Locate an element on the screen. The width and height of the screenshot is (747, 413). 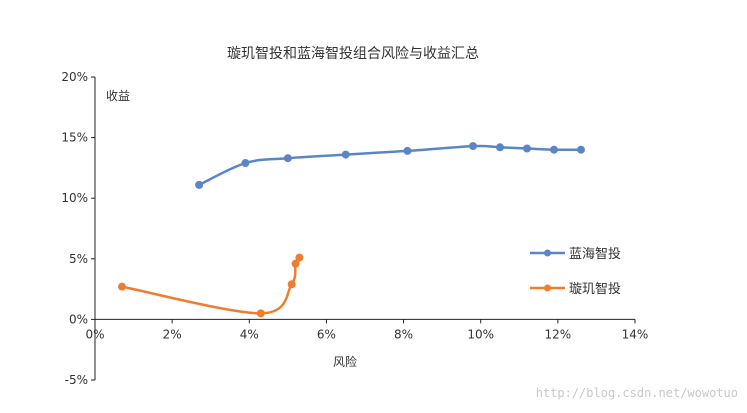
y-tick-label: 0% is located at coordinates (78, 319).